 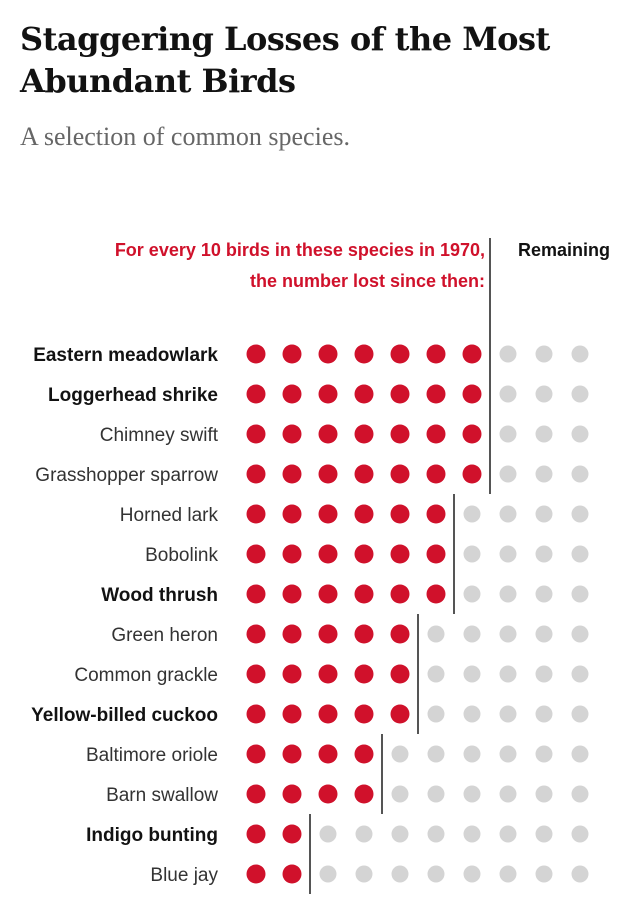 I want to click on row-loggerhead-shrike: Loggerhead shrike, so click(x=318, y=395).